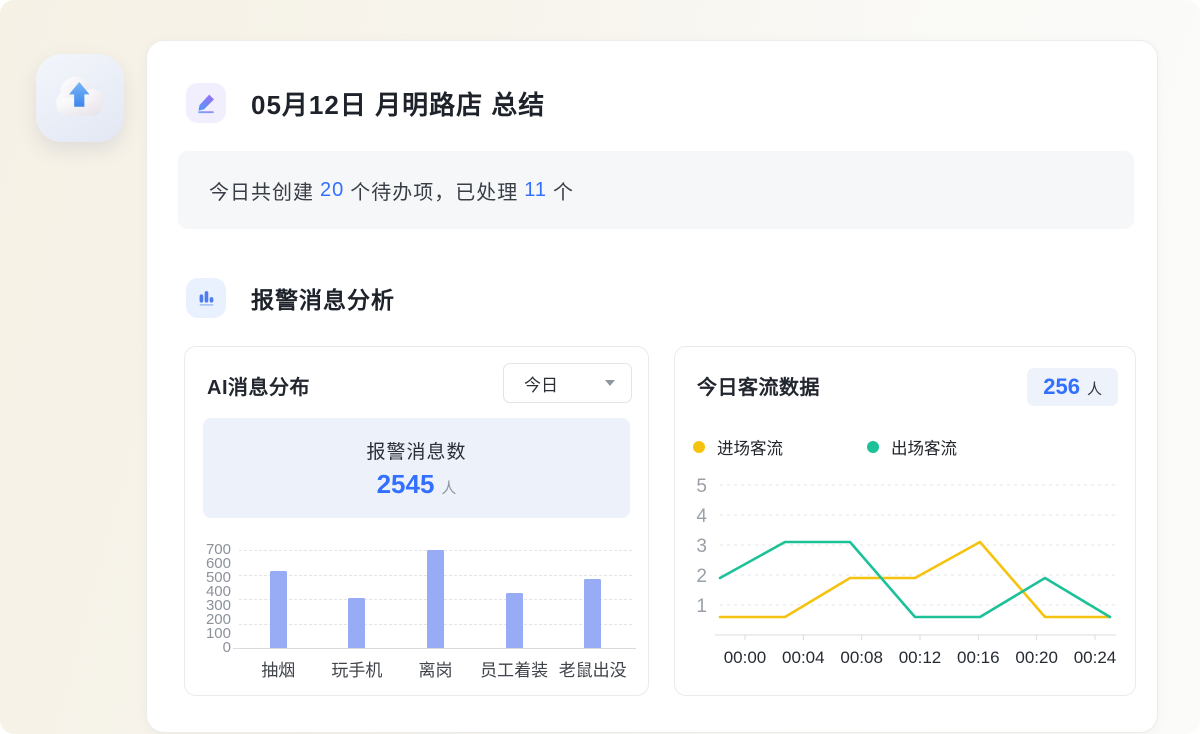 The width and height of the screenshot is (1200, 734). Describe the element at coordinates (699, 447) in the screenshot. I see `enter-flow-dot-icon` at that location.